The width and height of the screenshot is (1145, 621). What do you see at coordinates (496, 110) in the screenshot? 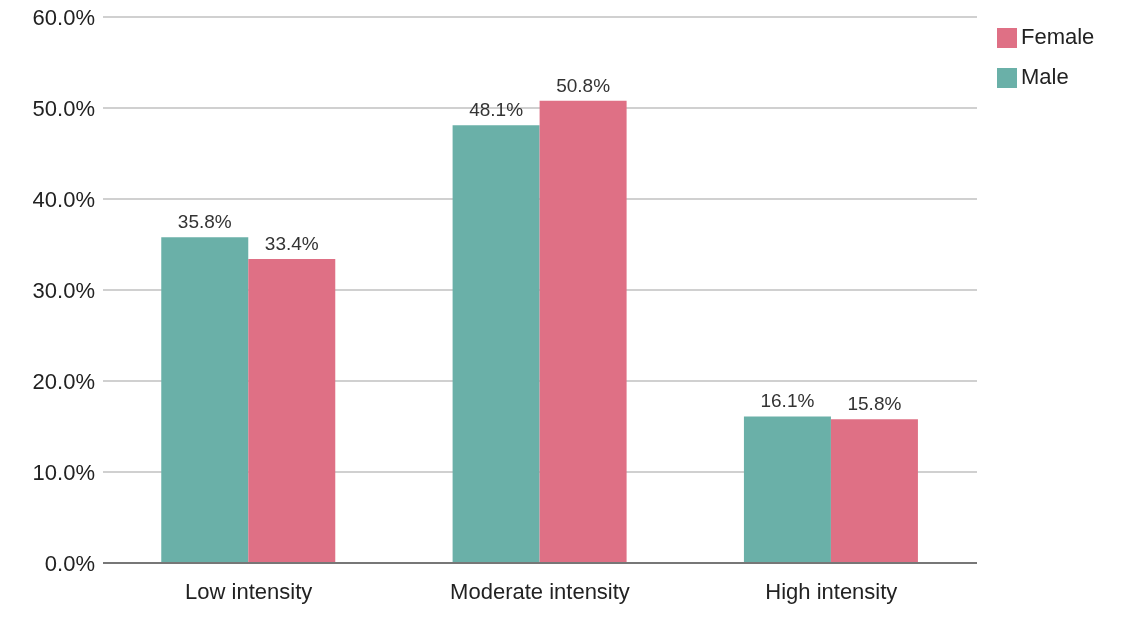
I see `data-label: 48.1%` at bounding box center [496, 110].